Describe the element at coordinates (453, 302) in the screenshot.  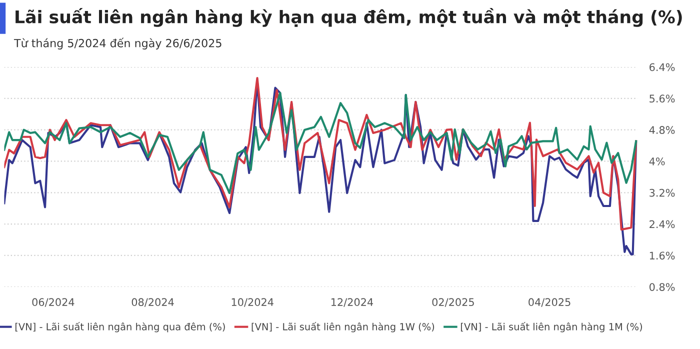
I see `x-tick-label: 02/2025` at that location.